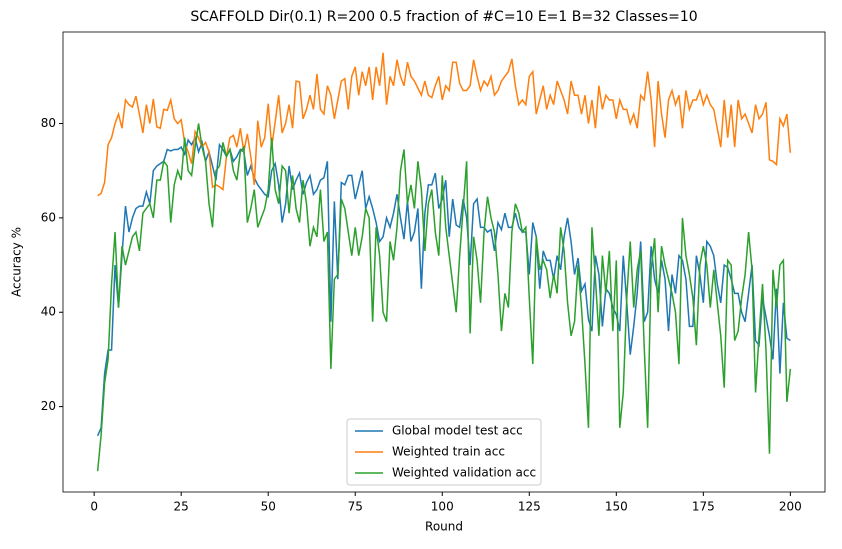 This screenshot has width=842, height=549. What do you see at coordinates (48, 406) in the screenshot?
I see `y-tick-label: 20` at bounding box center [48, 406].